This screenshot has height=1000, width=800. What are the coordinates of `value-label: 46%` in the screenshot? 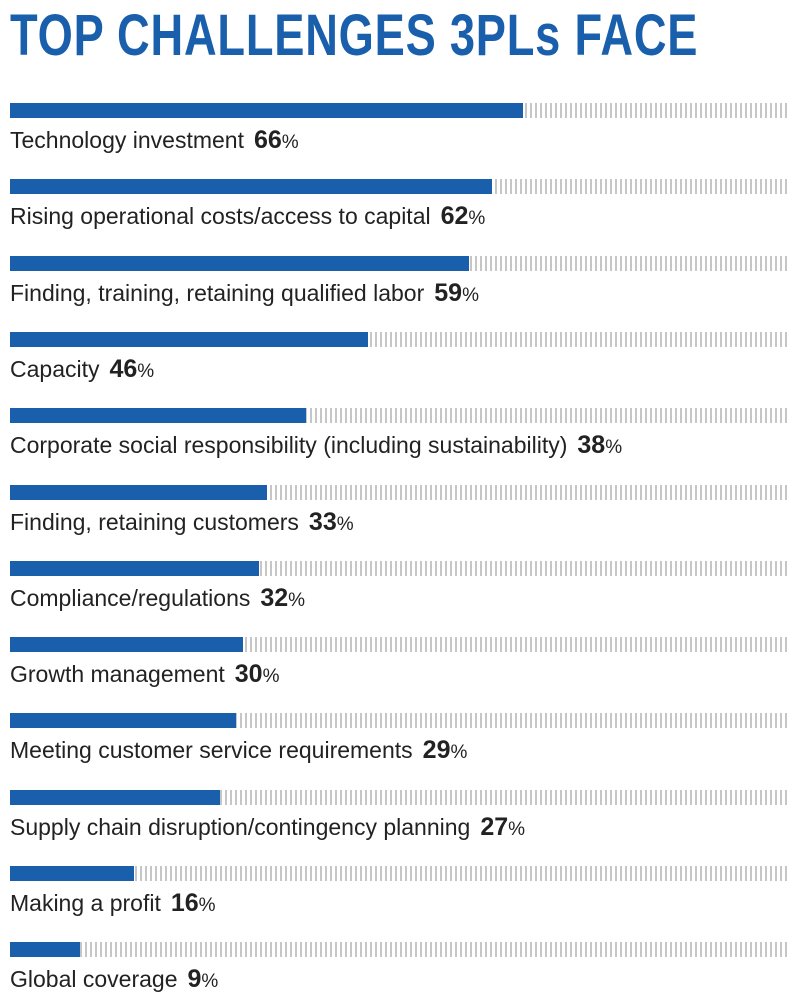 It's located at (131, 369).